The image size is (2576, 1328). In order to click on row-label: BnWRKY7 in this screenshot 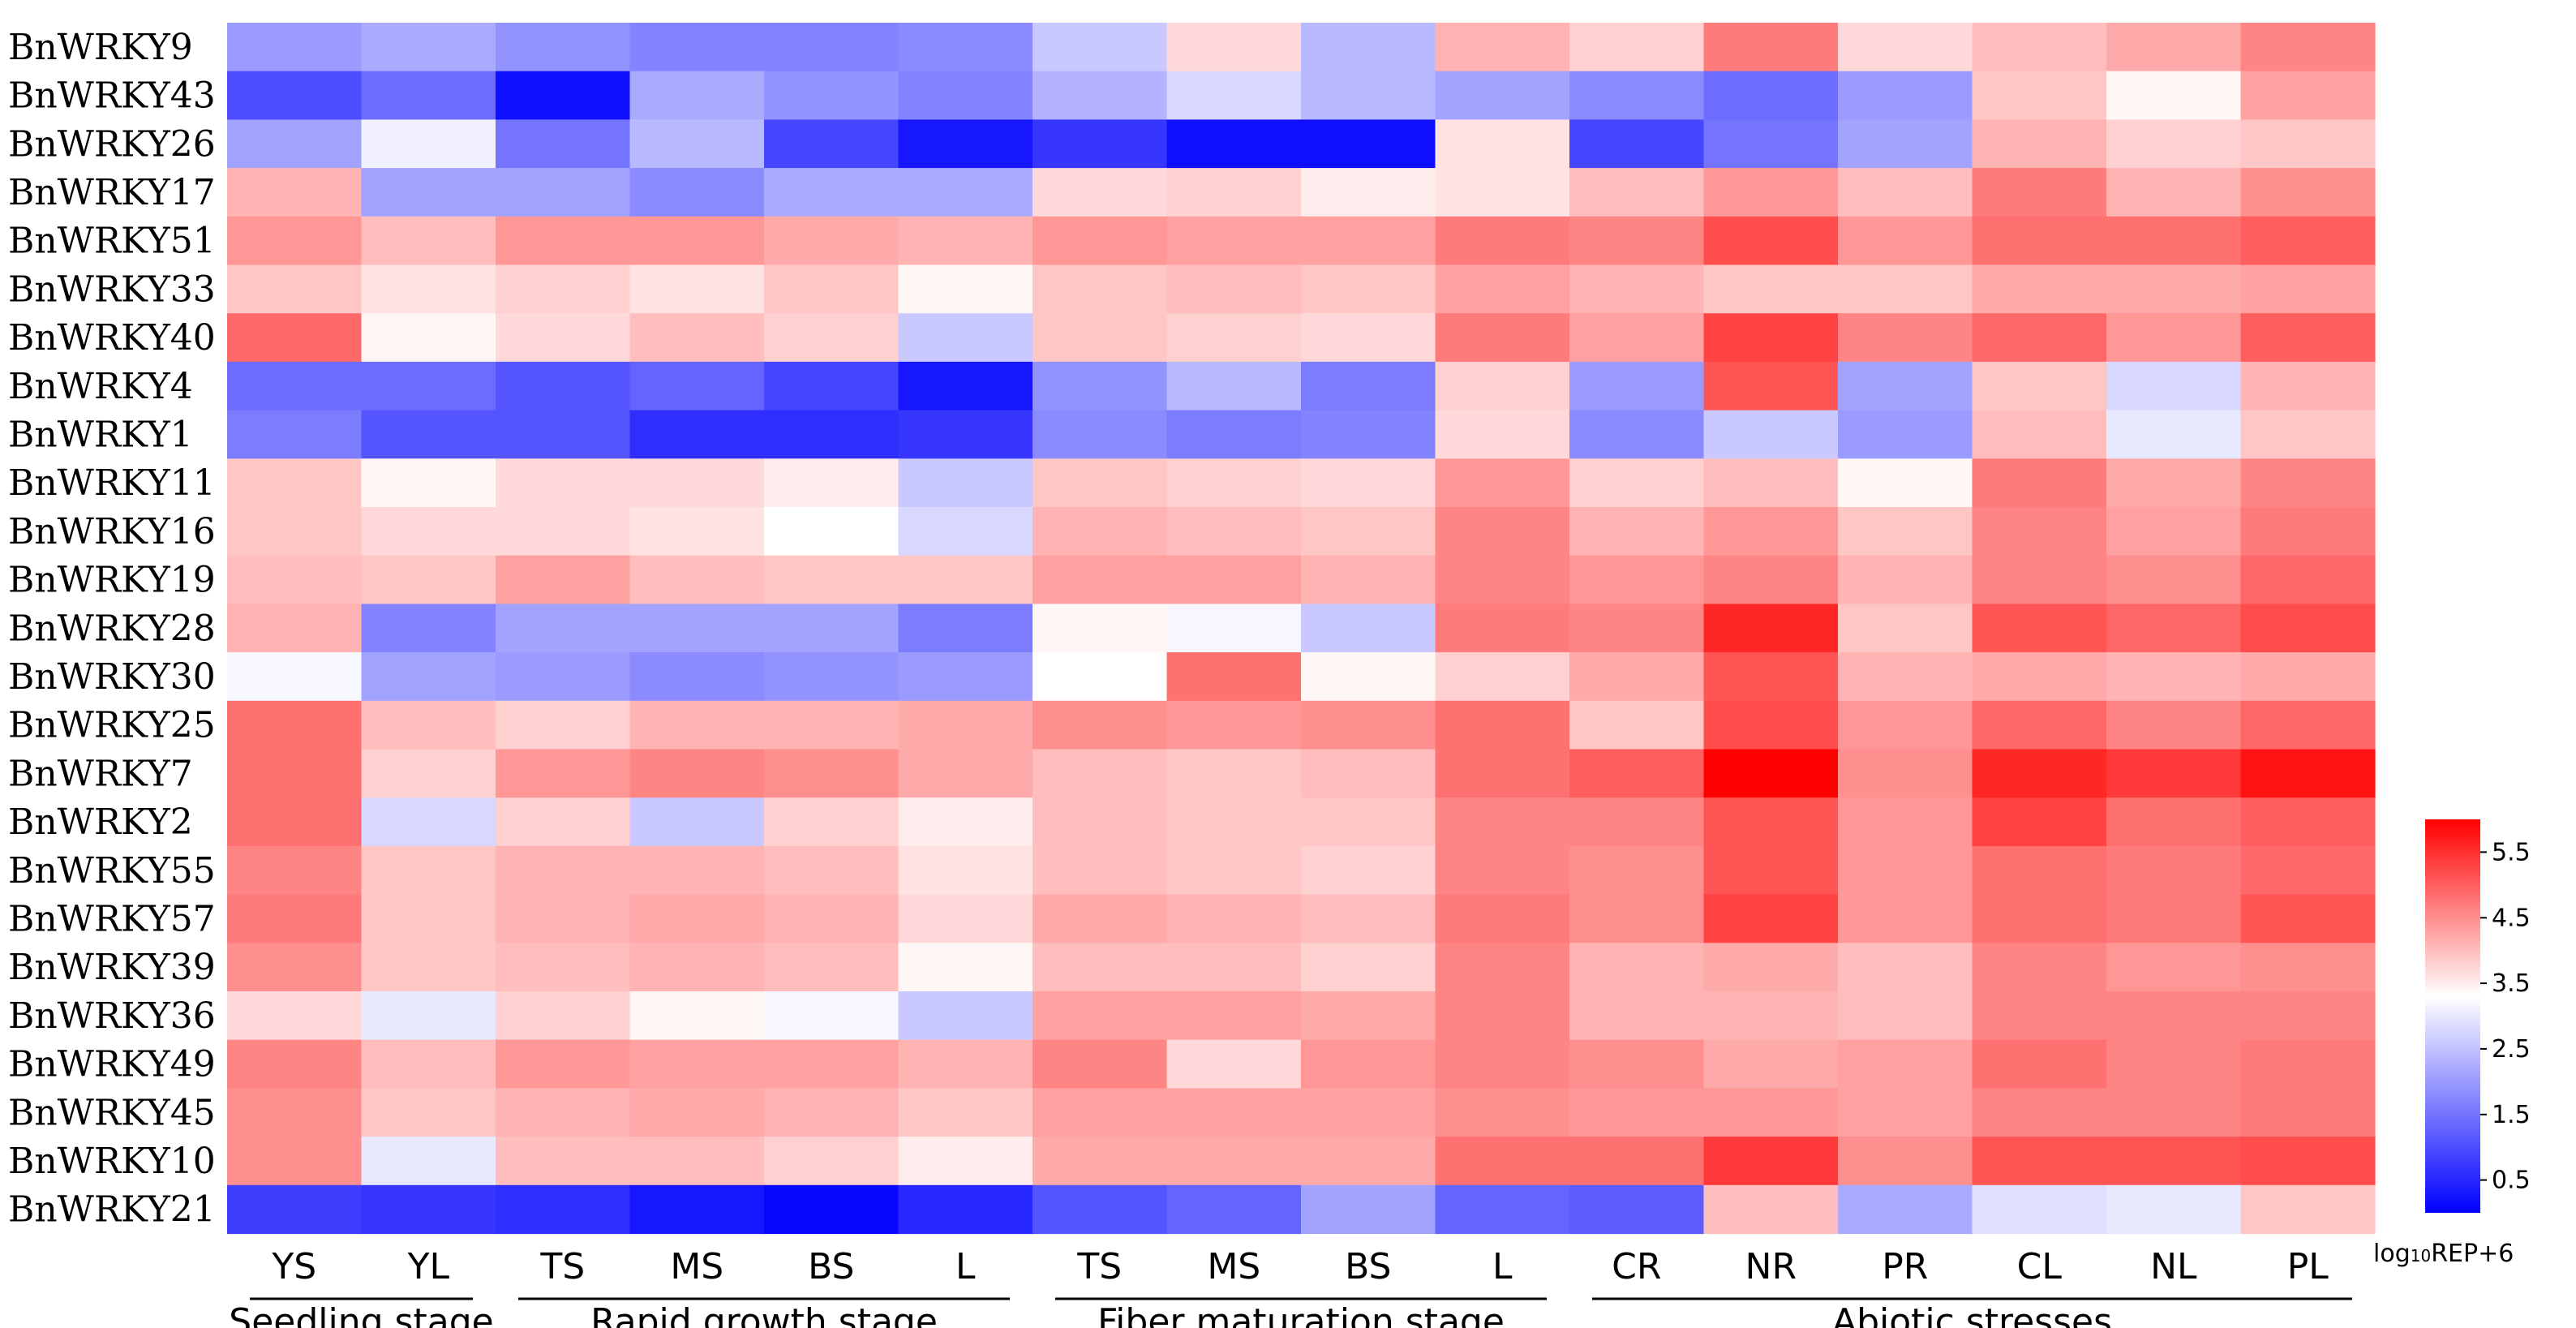, I will do `click(100, 773)`.